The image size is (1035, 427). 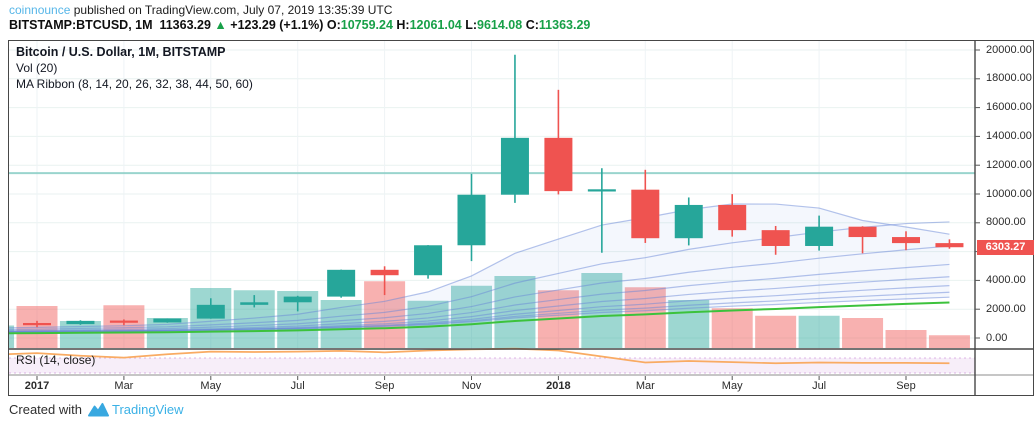 I want to click on time-axis-label: 2017, so click(x=37, y=386).